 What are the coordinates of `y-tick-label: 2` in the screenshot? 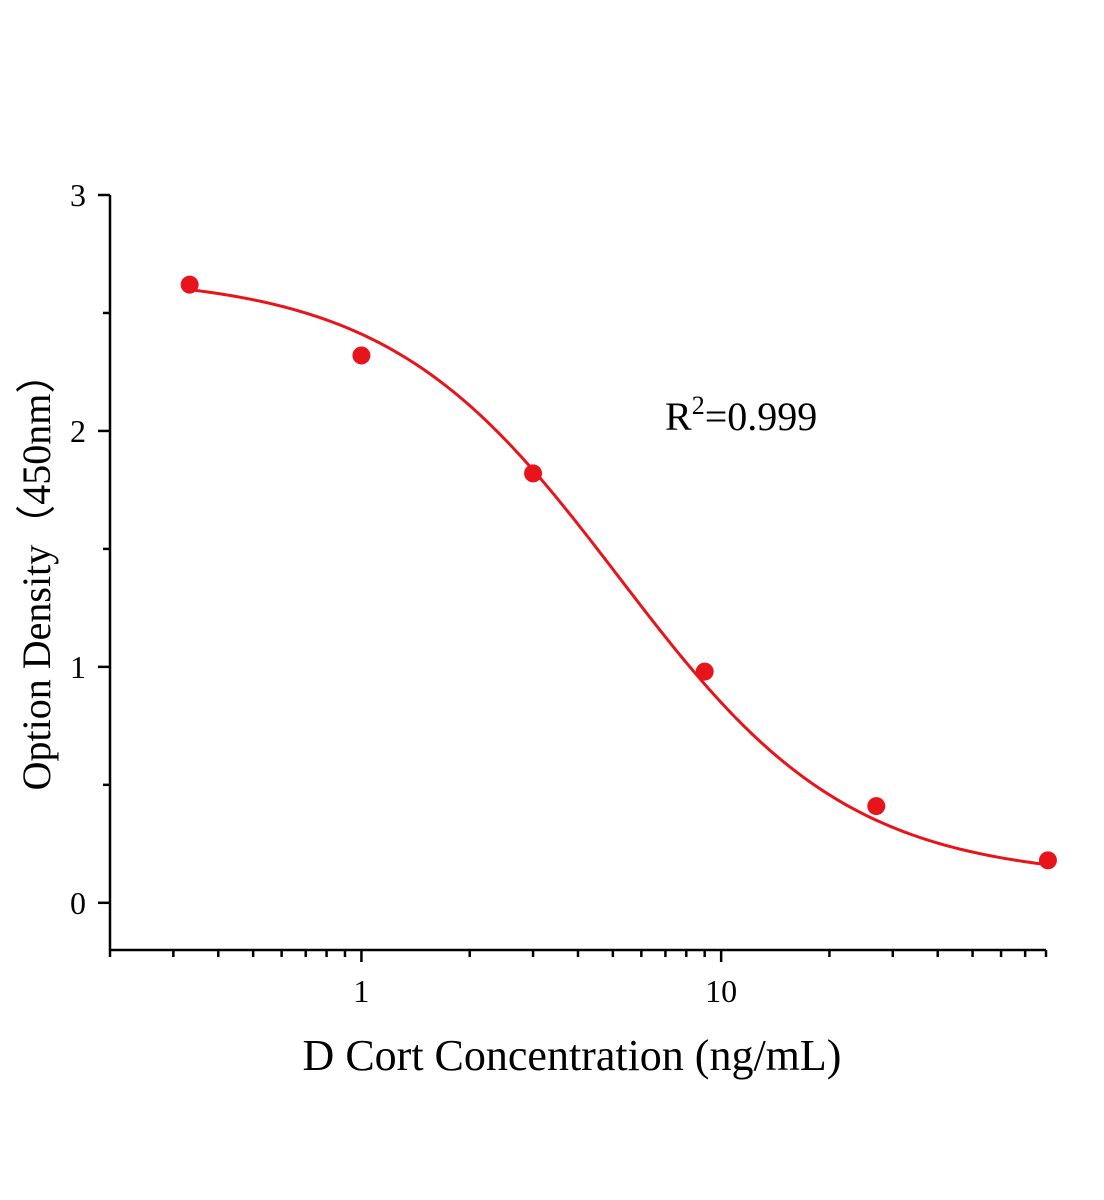 It's located at (78, 431).